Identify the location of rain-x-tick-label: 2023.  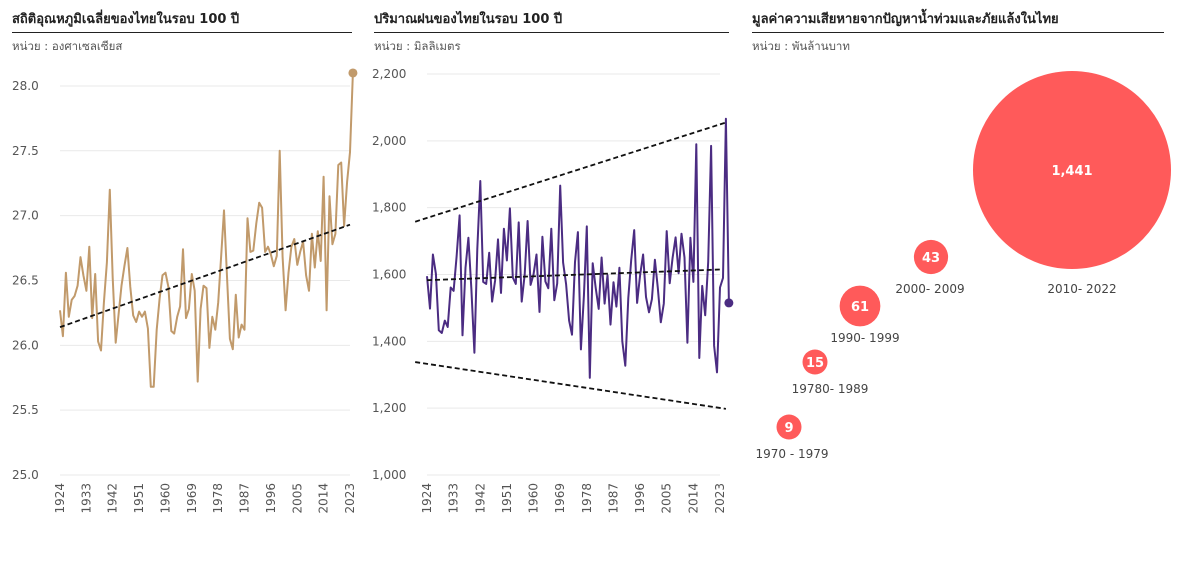
(720, 498).